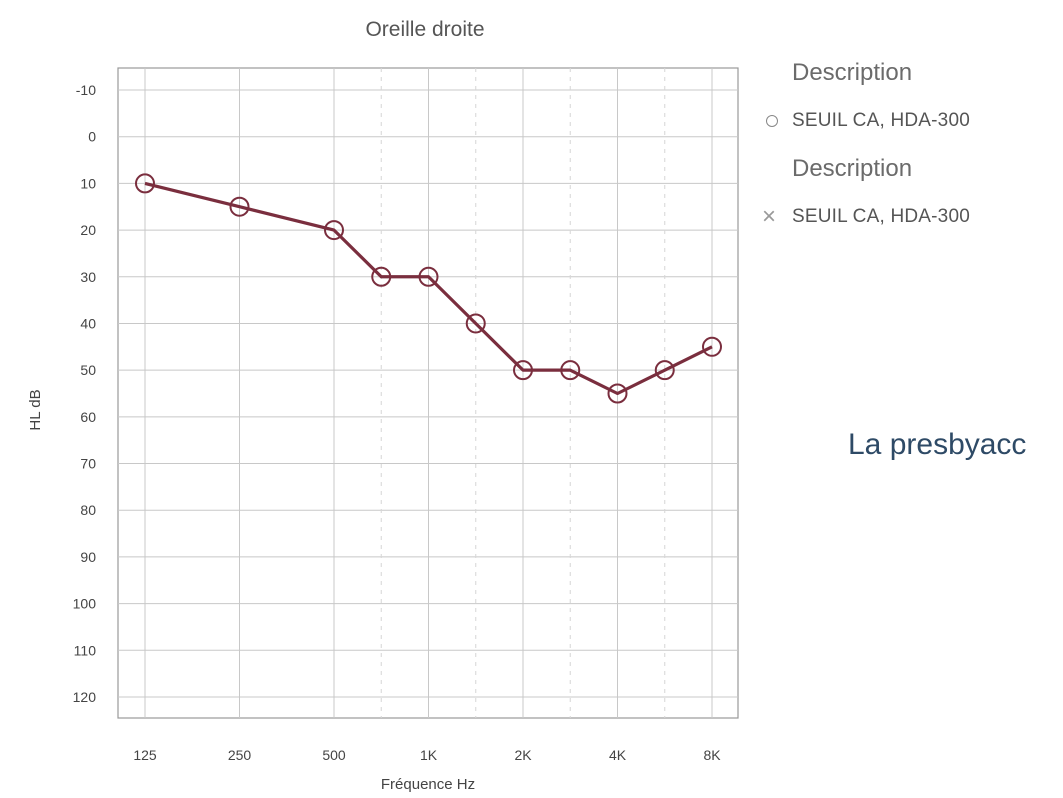 Image resolution: width=1063 pixels, height=798 pixels. What do you see at coordinates (85, 697) in the screenshot?
I see `y-tick-label: 120` at bounding box center [85, 697].